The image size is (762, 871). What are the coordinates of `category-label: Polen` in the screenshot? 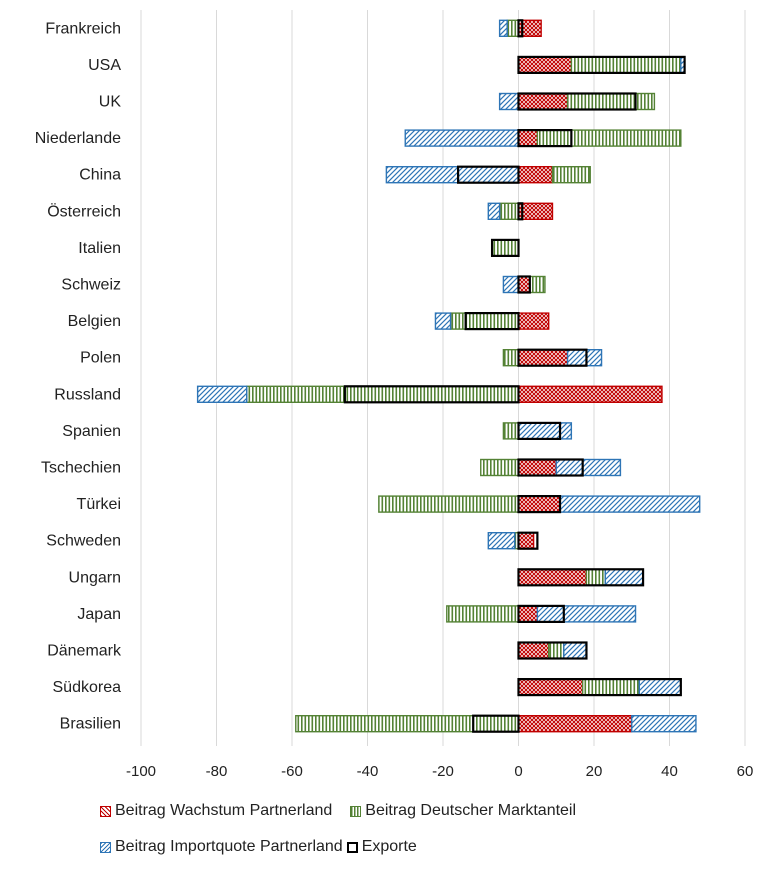 It's located at (100, 358).